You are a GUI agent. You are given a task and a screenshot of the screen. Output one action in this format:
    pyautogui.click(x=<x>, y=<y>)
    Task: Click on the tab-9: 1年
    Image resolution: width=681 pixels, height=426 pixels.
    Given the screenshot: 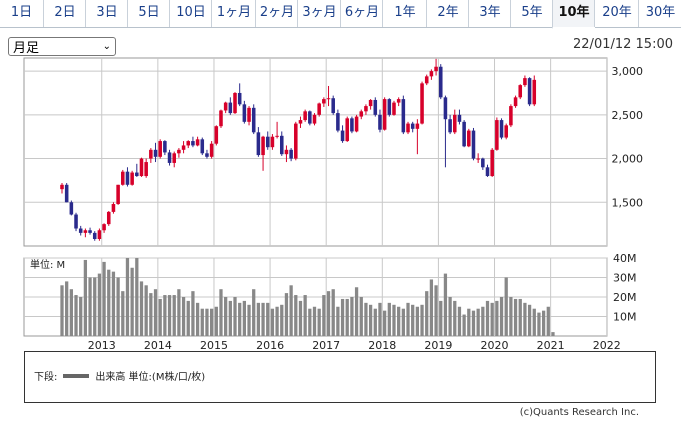 What is the action you would take?
    pyautogui.click(x=404, y=13)
    